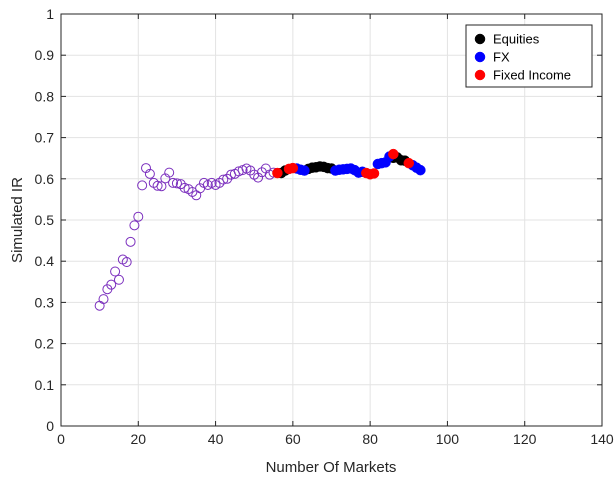  I want to click on legend-label-fixed-income: Fixed Income, so click(532, 75).